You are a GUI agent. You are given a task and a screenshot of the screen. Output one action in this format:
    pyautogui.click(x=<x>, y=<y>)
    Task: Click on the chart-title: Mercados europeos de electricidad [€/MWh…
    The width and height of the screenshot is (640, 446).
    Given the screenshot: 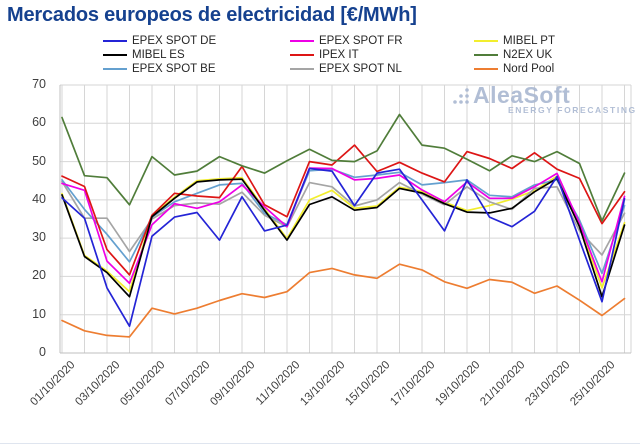 What is the action you would take?
    pyautogui.click(x=212, y=15)
    